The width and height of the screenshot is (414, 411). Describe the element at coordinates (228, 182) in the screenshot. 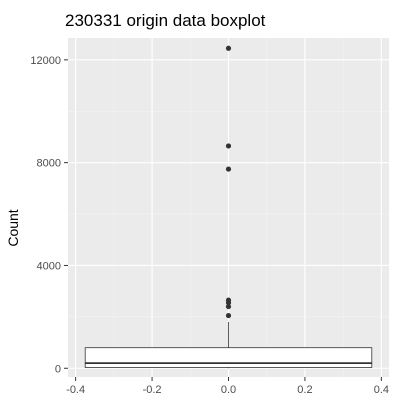

I see `outlier-points` at that location.